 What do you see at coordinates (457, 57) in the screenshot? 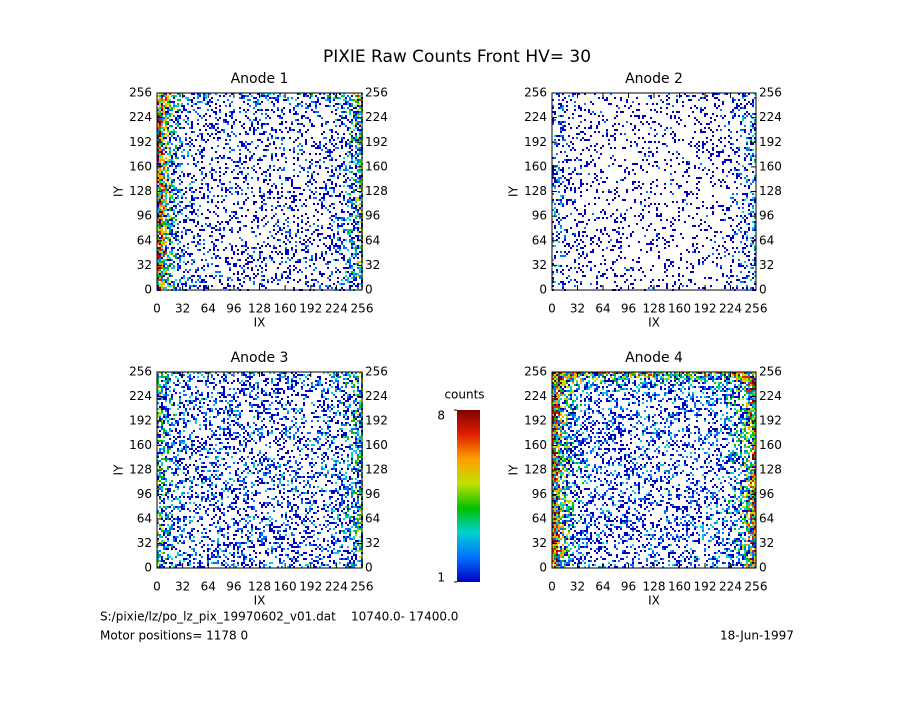
I see `page-title: PIXIE Raw Counts Front HV= 30` at bounding box center [457, 57].